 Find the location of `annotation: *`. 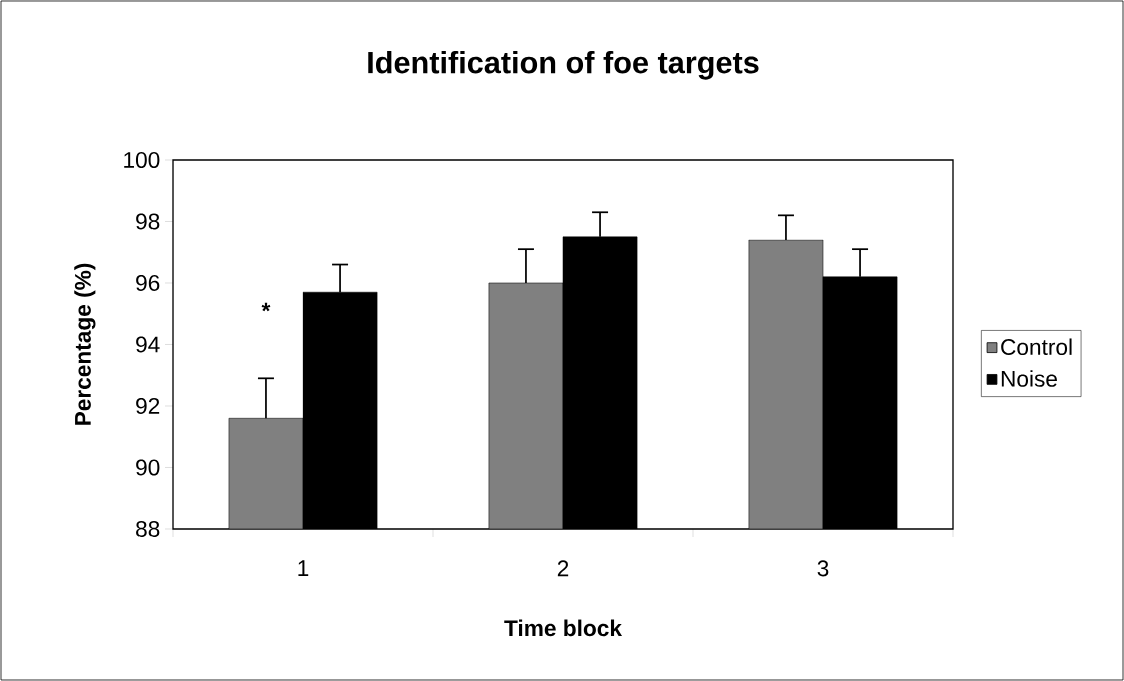

annotation: * is located at coordinates (266, 307).